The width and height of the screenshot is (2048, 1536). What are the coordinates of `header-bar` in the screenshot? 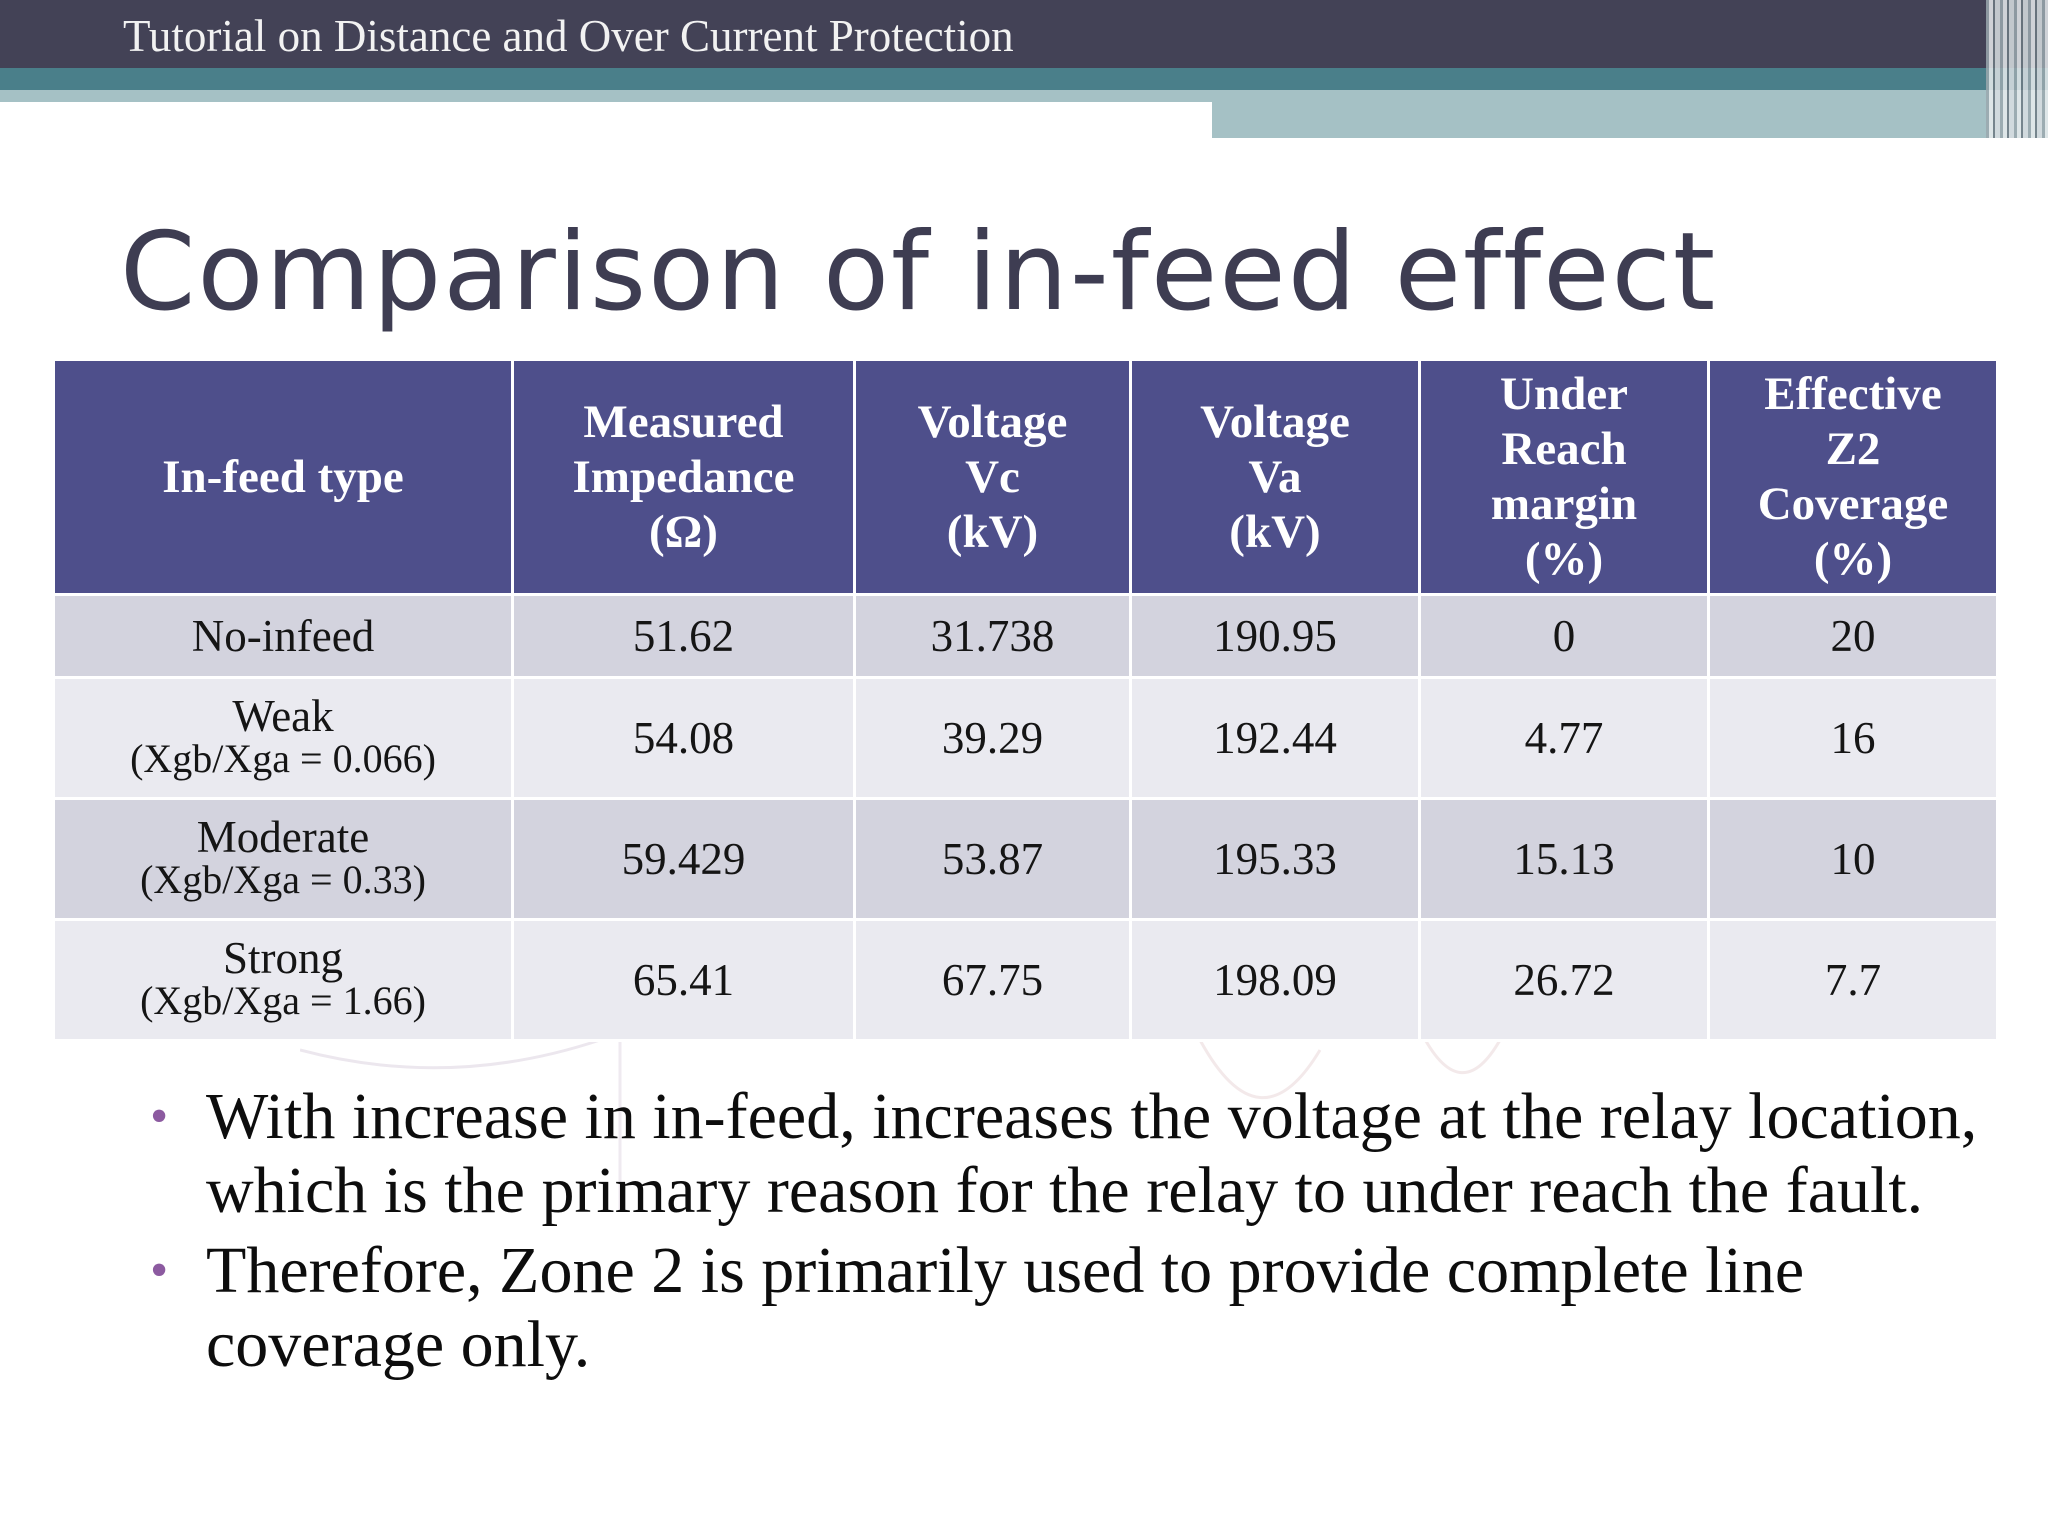 It's located at (1024, 34).